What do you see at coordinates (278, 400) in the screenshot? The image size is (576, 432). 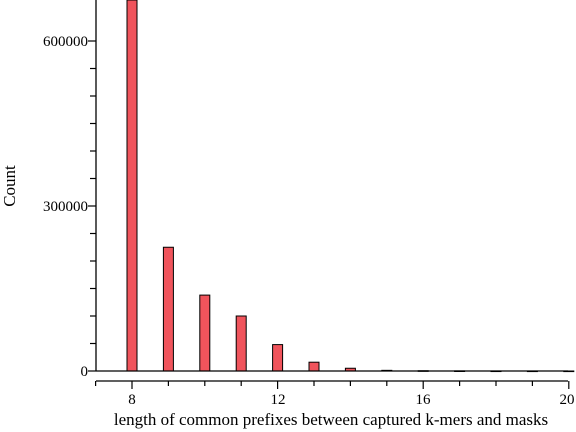 I see `x-tick-label-12: 12` at bounding box center [278, 400].